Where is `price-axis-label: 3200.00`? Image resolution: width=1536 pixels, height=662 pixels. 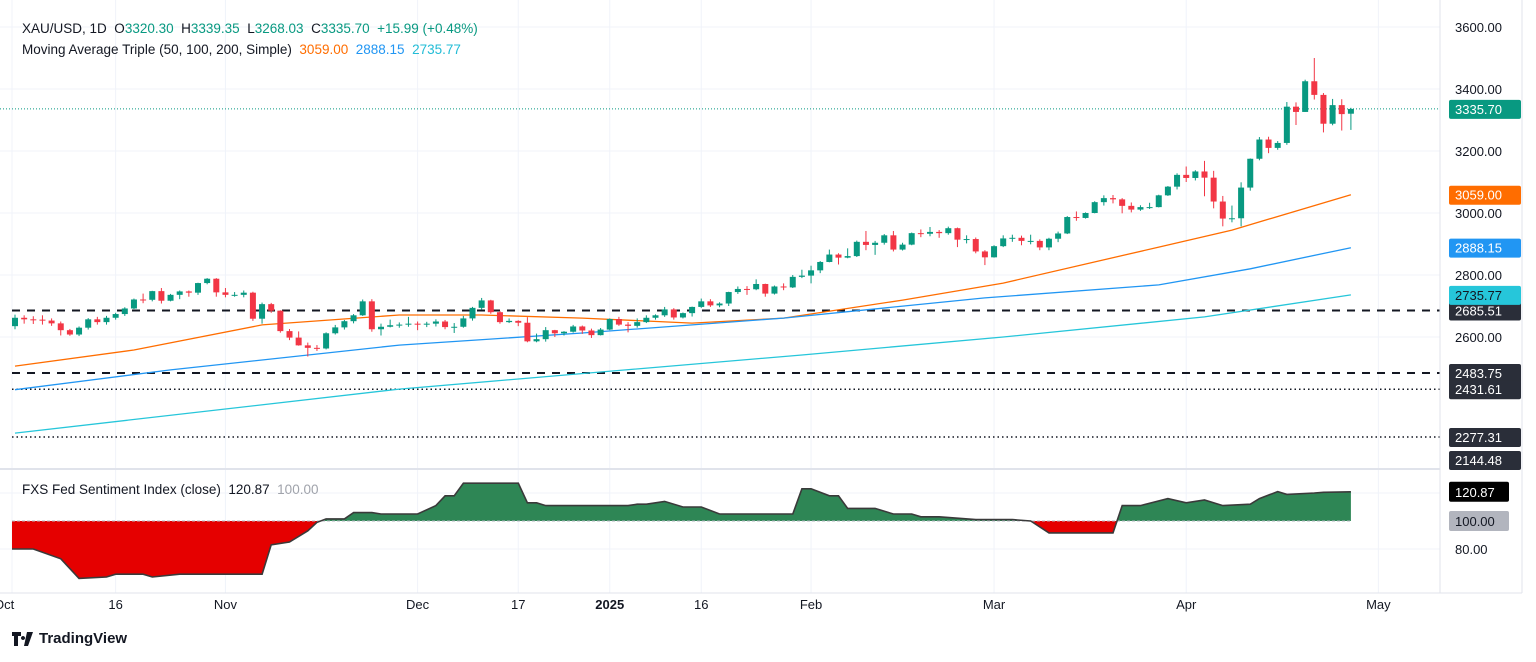
price-axis-label: 3200.00 is located at coordinates (1478, 151).